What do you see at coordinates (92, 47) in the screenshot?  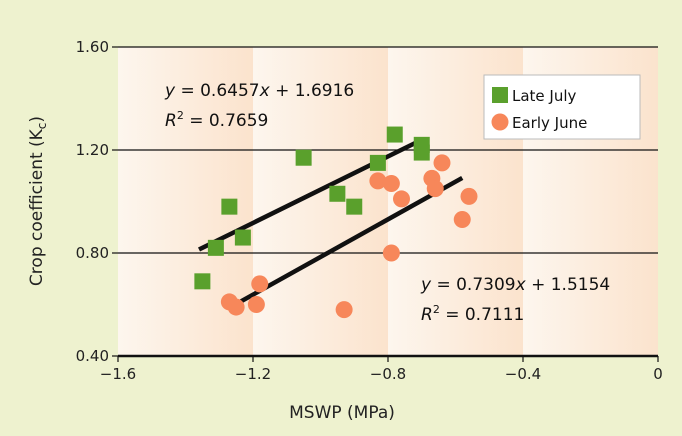 I see `y-tick-label: 1.60` at bounding box center [92, 47].